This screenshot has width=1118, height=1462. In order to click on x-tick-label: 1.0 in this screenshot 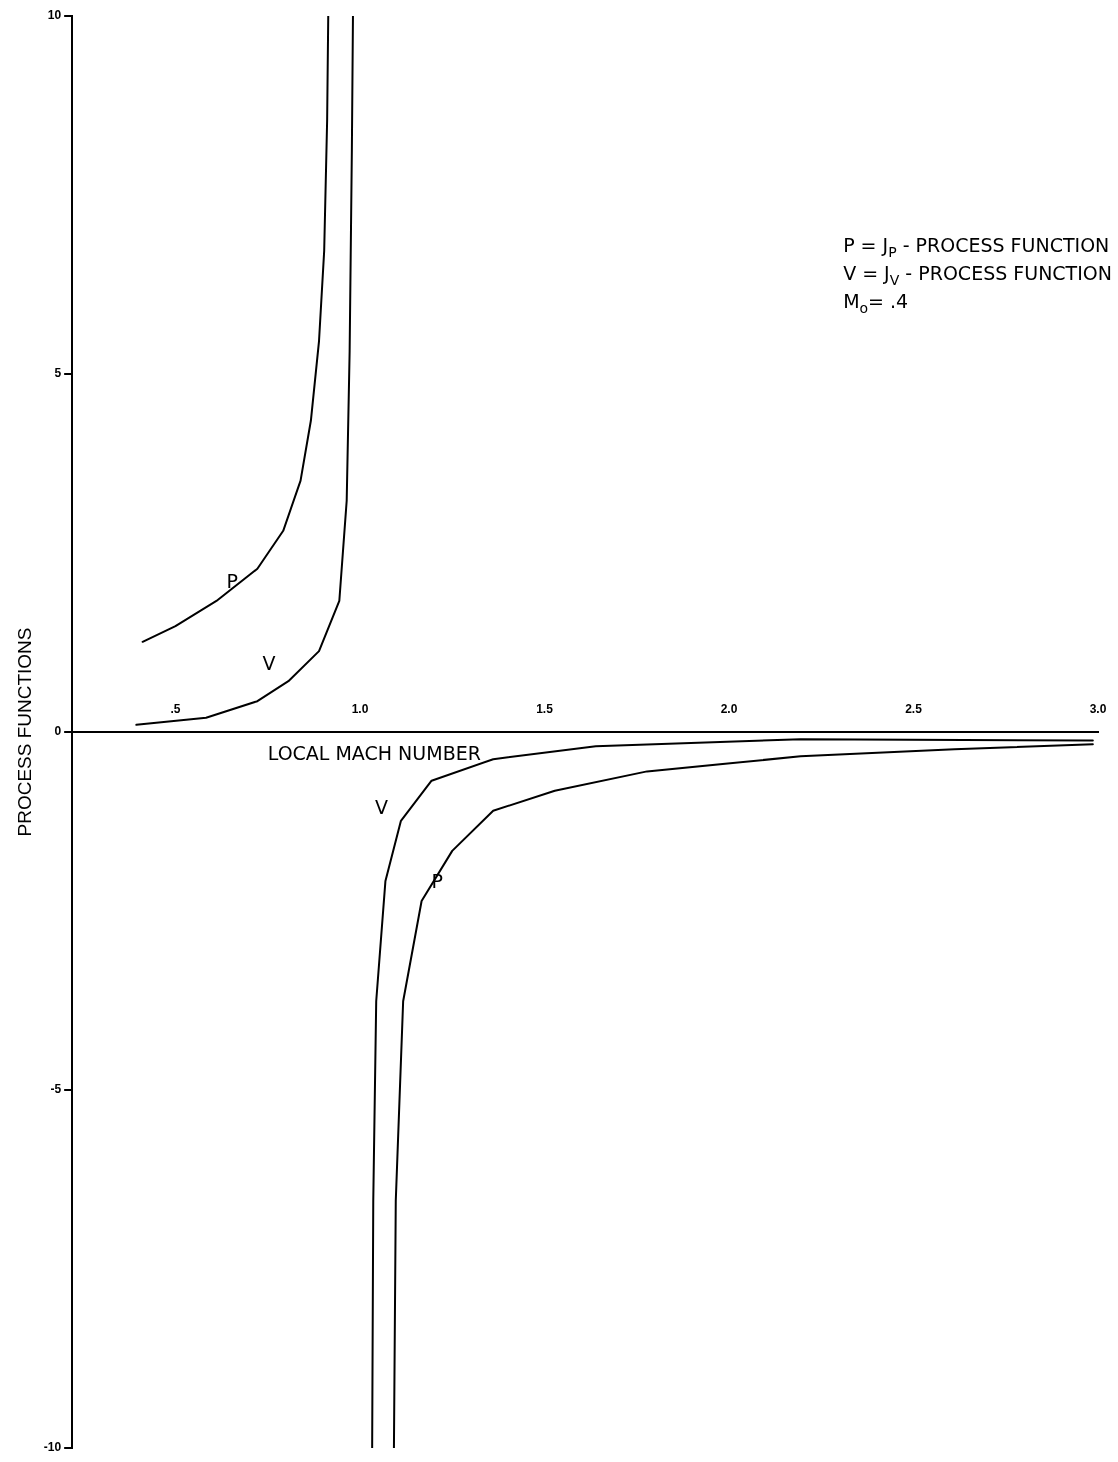, I will do `click(360, 708)`.